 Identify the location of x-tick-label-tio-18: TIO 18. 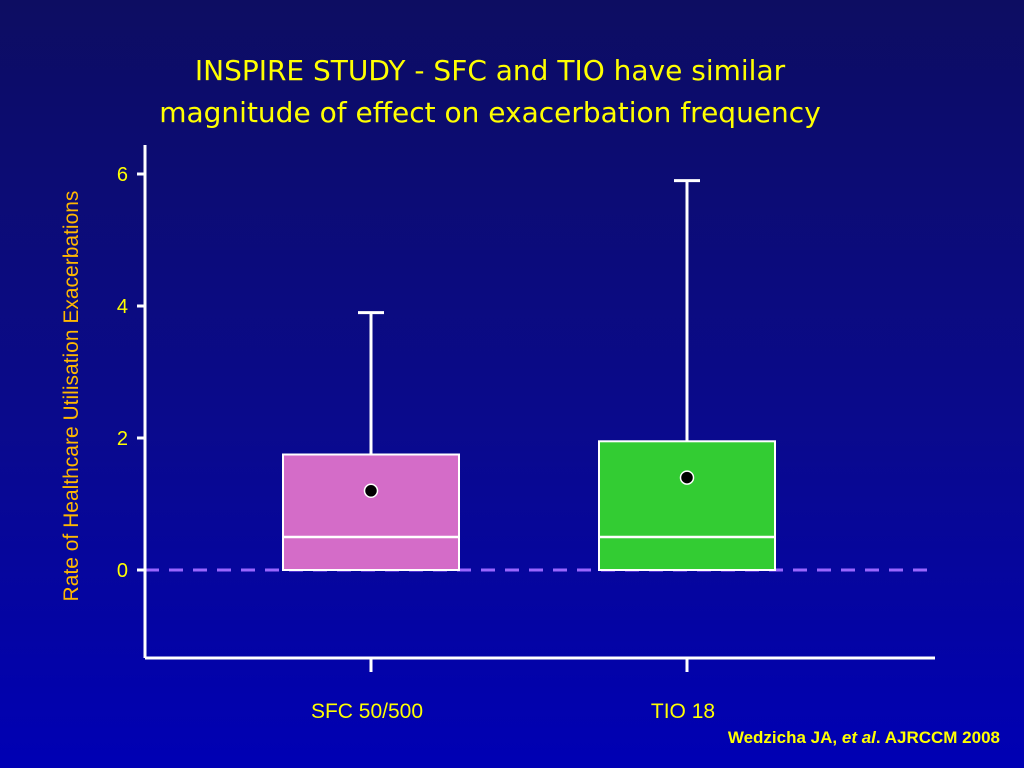
(683, 711).